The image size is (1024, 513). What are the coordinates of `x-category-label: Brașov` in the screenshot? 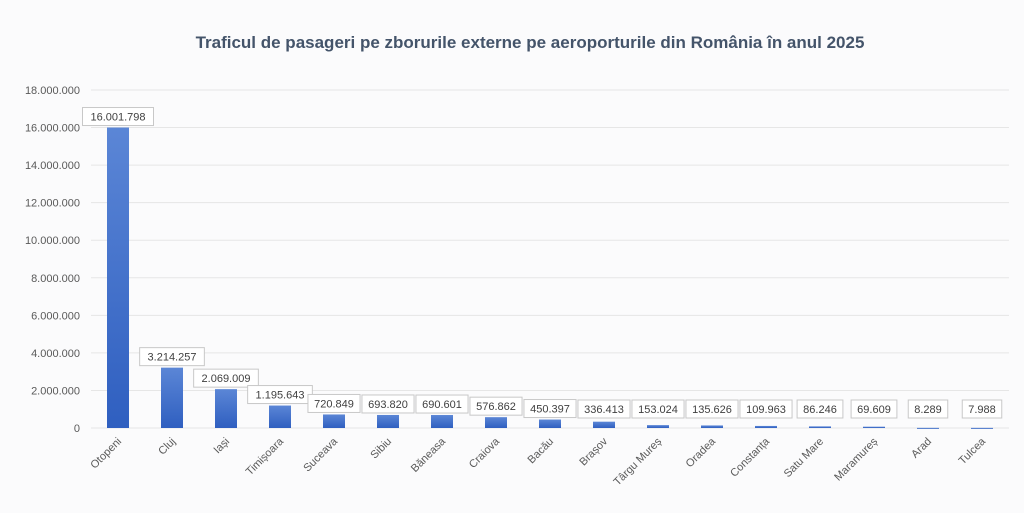 It's located at (593, 451).